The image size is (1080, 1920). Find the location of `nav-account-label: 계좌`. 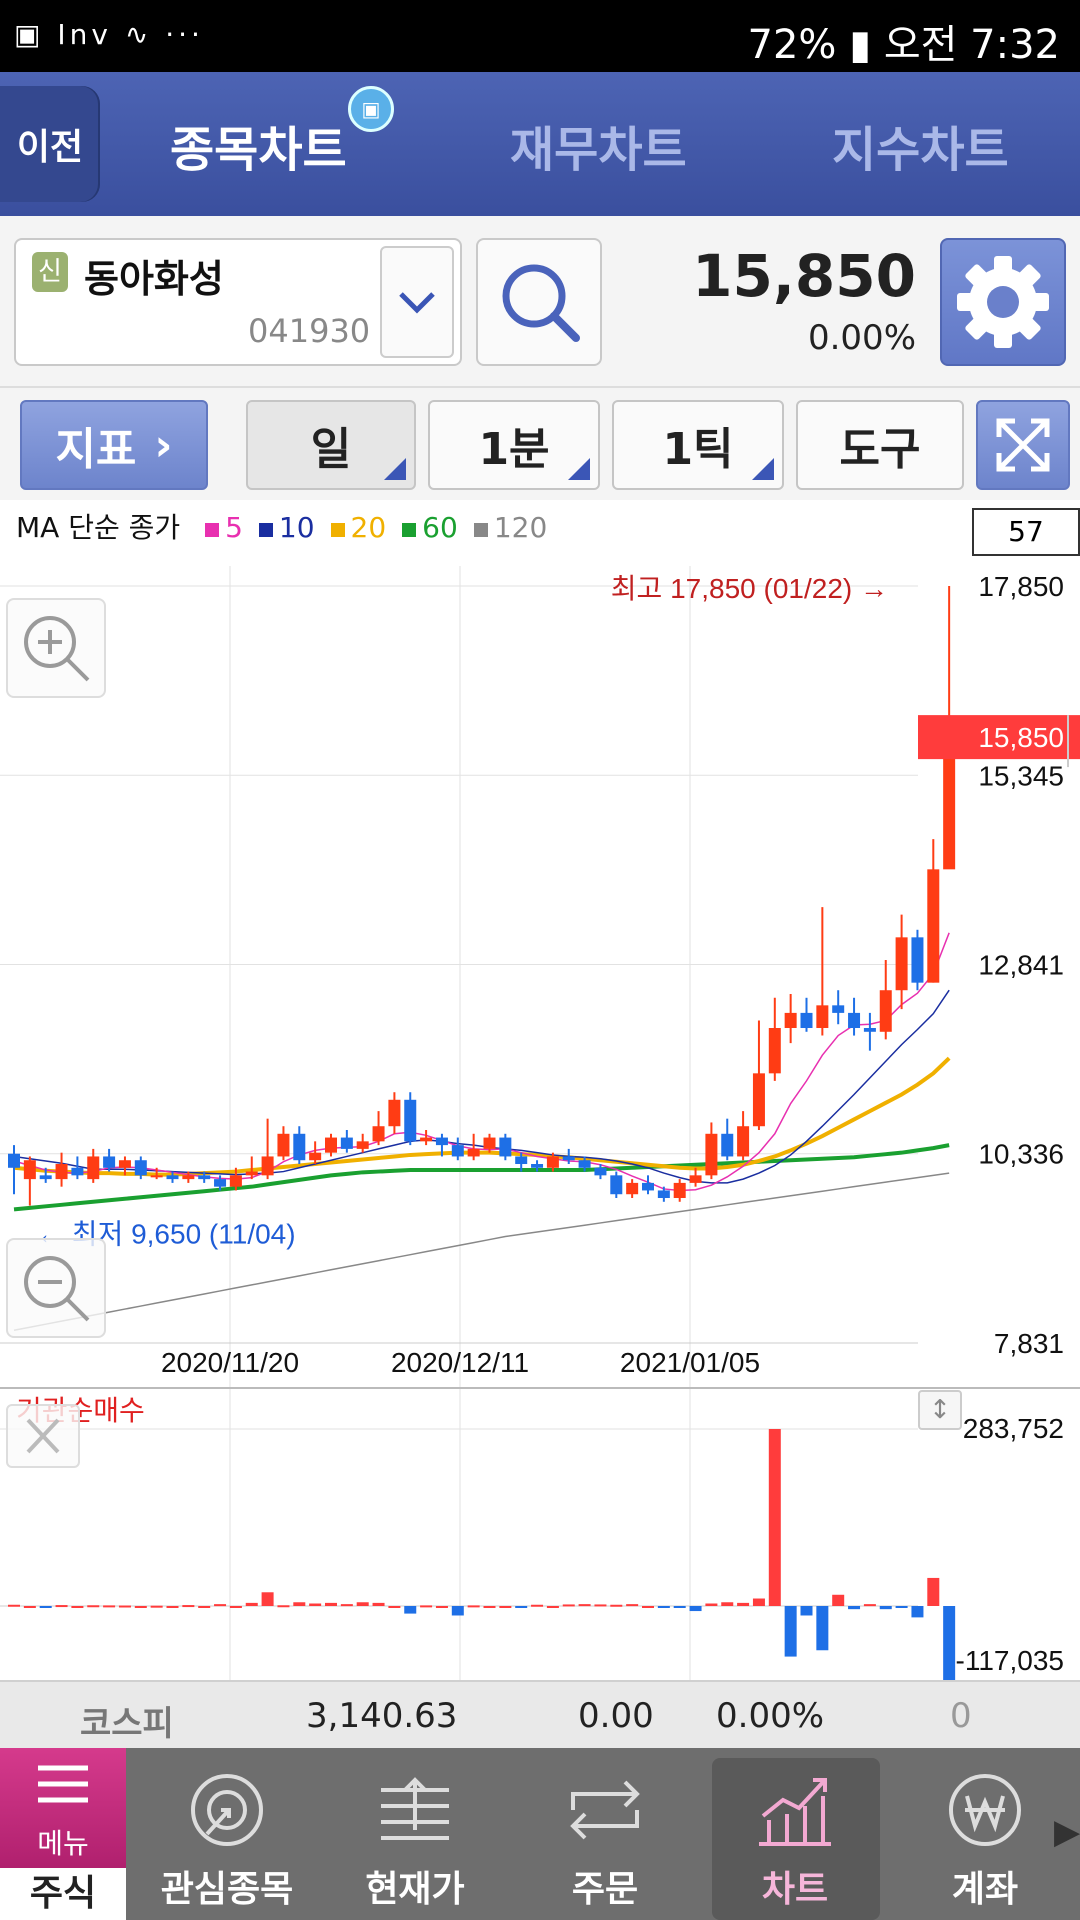

nav-account-label: 계좌 is located at coordinates (985, 1889).